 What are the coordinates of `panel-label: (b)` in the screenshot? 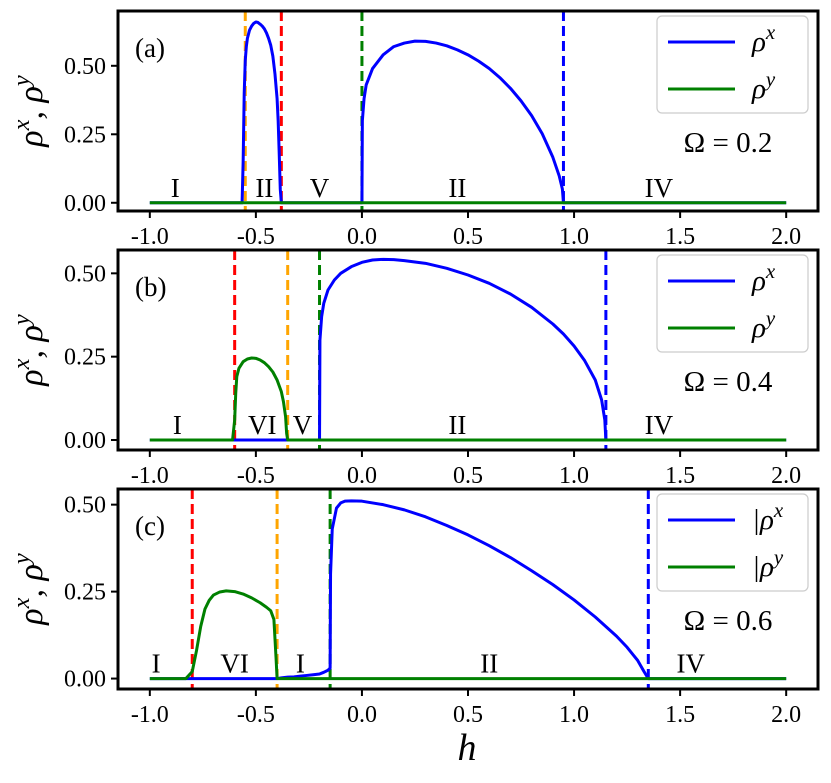 It's located at (150, 287).